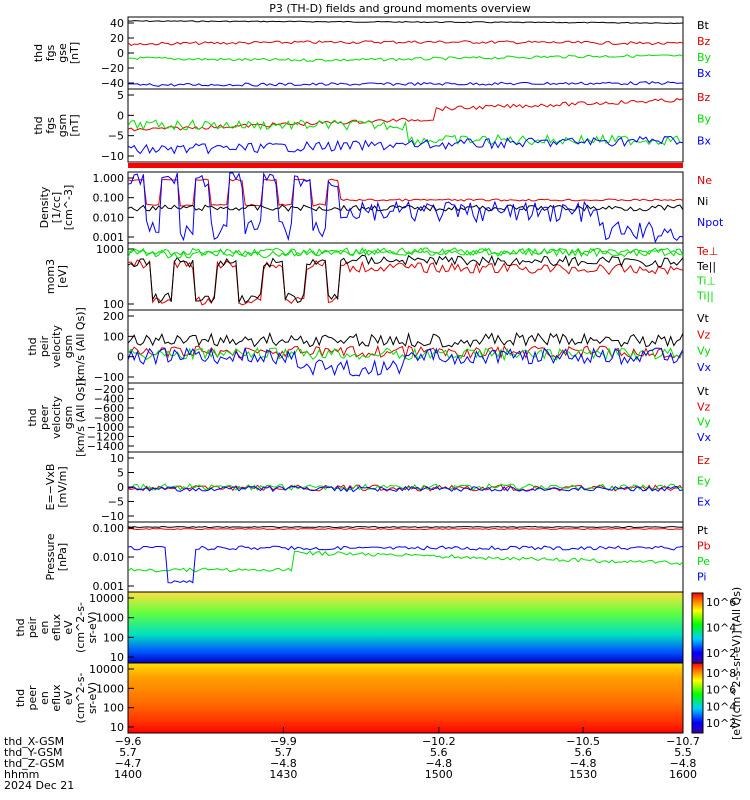 This screenshot has height=800, width=750. What do you see at coordinates (56, 417) in the screenshot?
I see `y-axis-label: velocity` at bounding box center [56, 417].